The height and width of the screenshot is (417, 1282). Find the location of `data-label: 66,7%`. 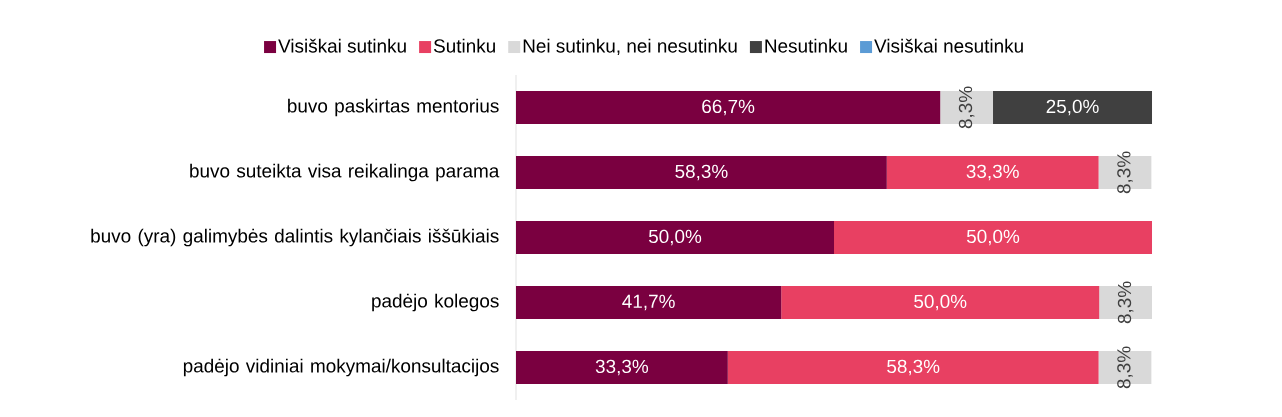

data-label: 66,7% is located at coordinates (728, 107).